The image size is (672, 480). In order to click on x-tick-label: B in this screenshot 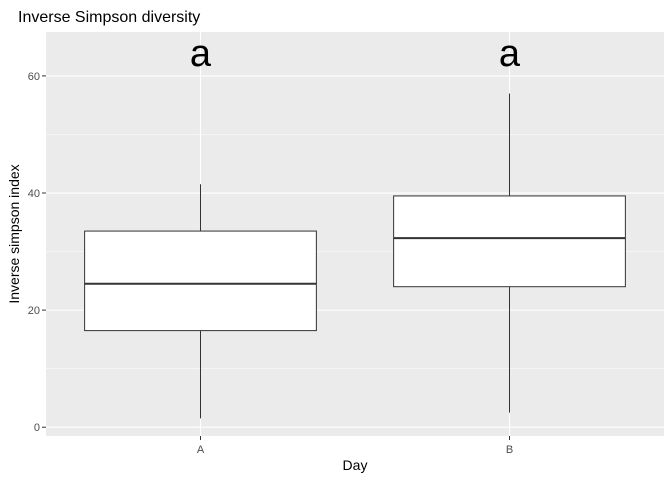, I will do `click(509, 450)`.